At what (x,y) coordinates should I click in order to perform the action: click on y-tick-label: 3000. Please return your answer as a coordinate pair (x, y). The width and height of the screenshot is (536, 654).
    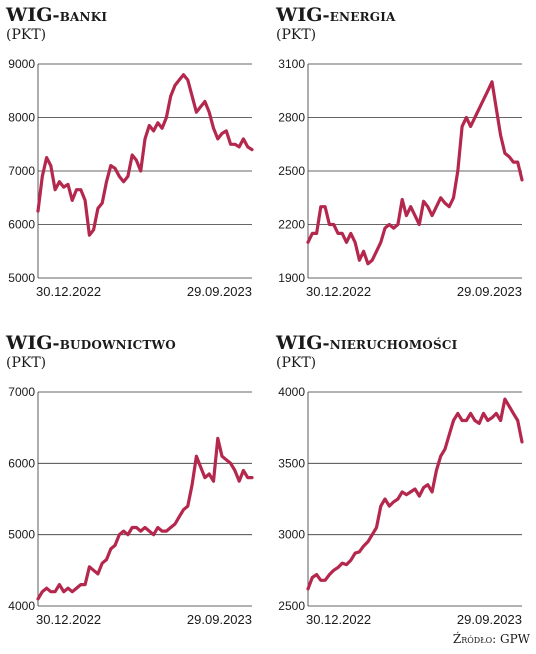
    Looking at the image, I should click on (291, 535).